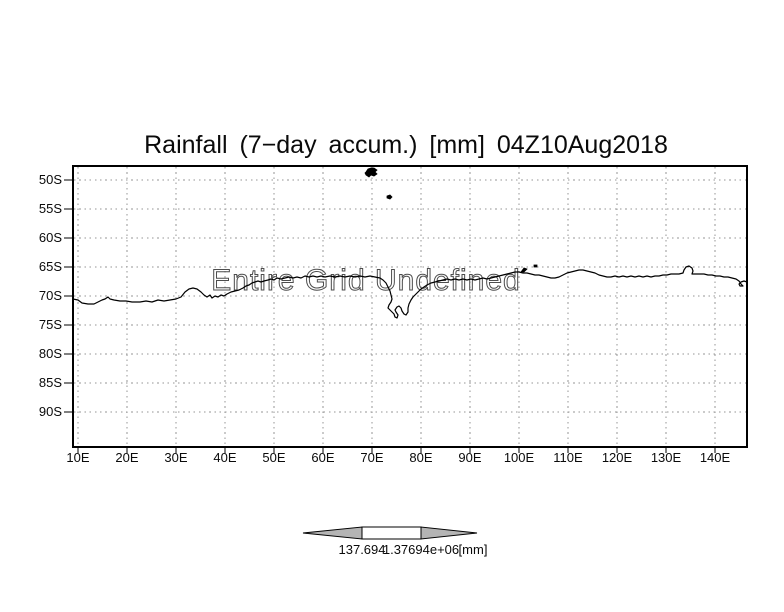  Describe the element at coordinates (473, 549) in the screenshot. I see `colorbar-unit-label: [mm]` at that location.